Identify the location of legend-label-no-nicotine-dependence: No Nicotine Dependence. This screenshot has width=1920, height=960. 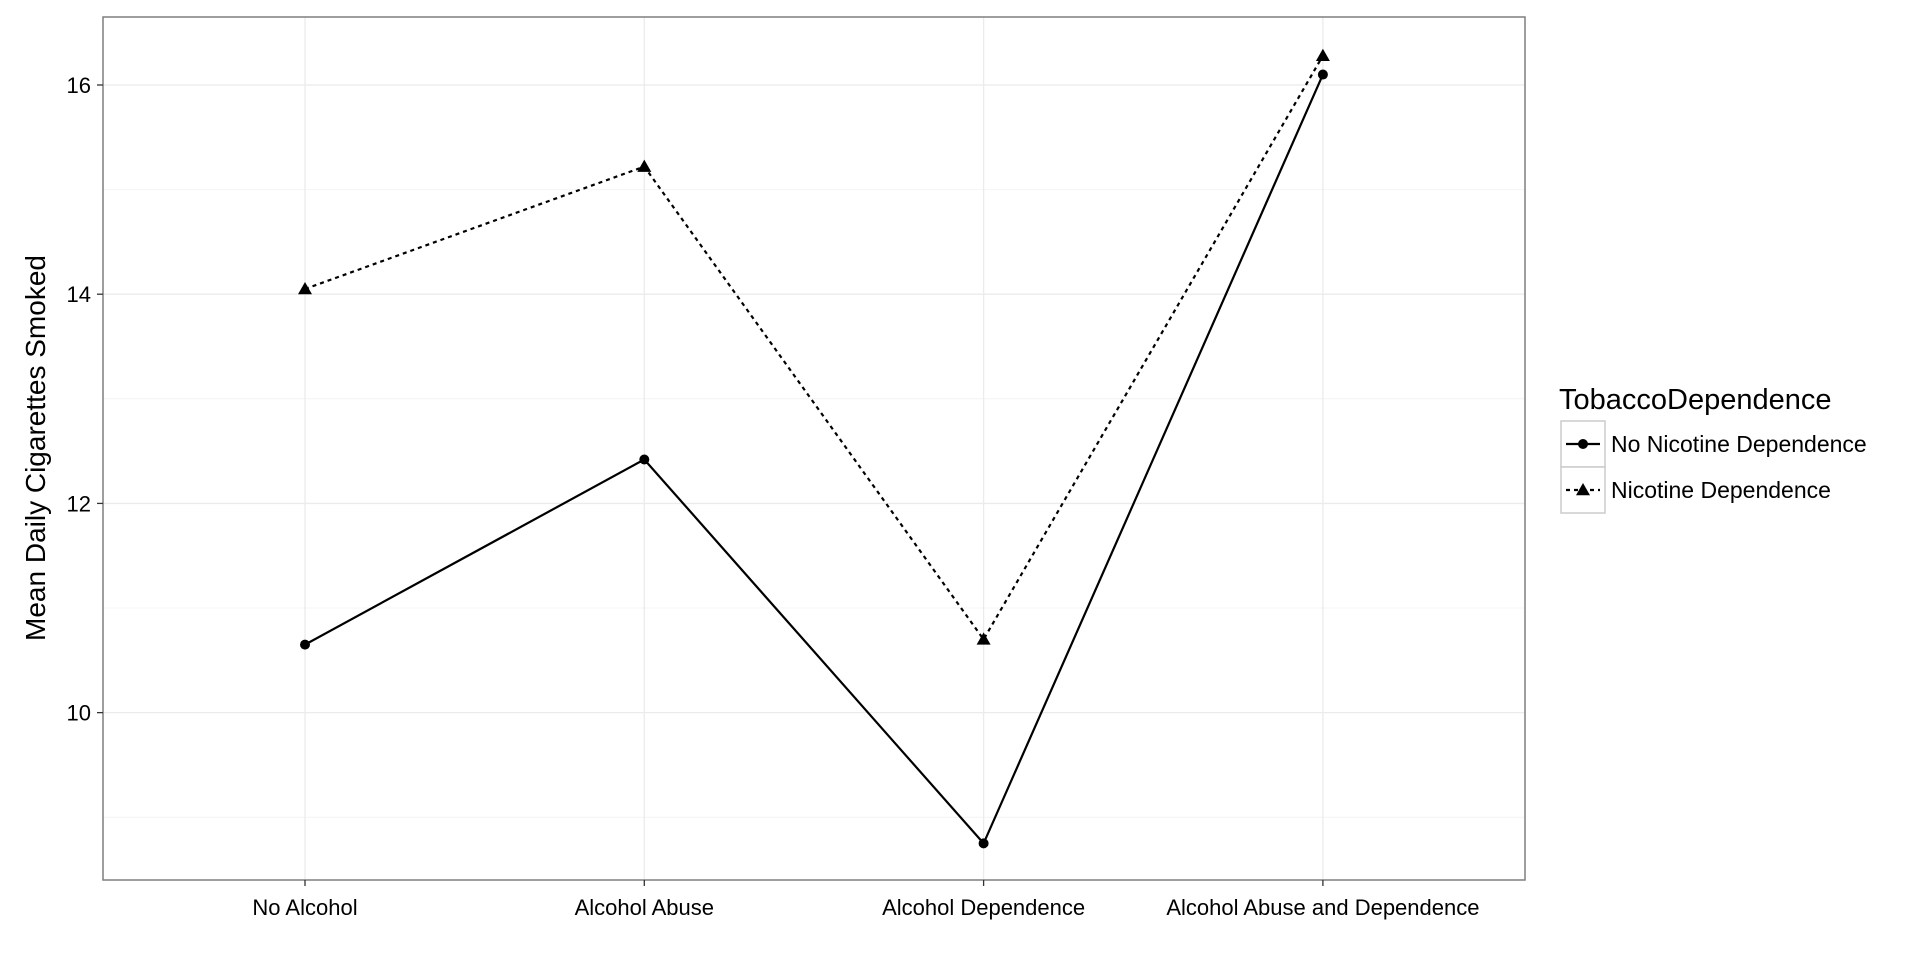
(1739, 444).